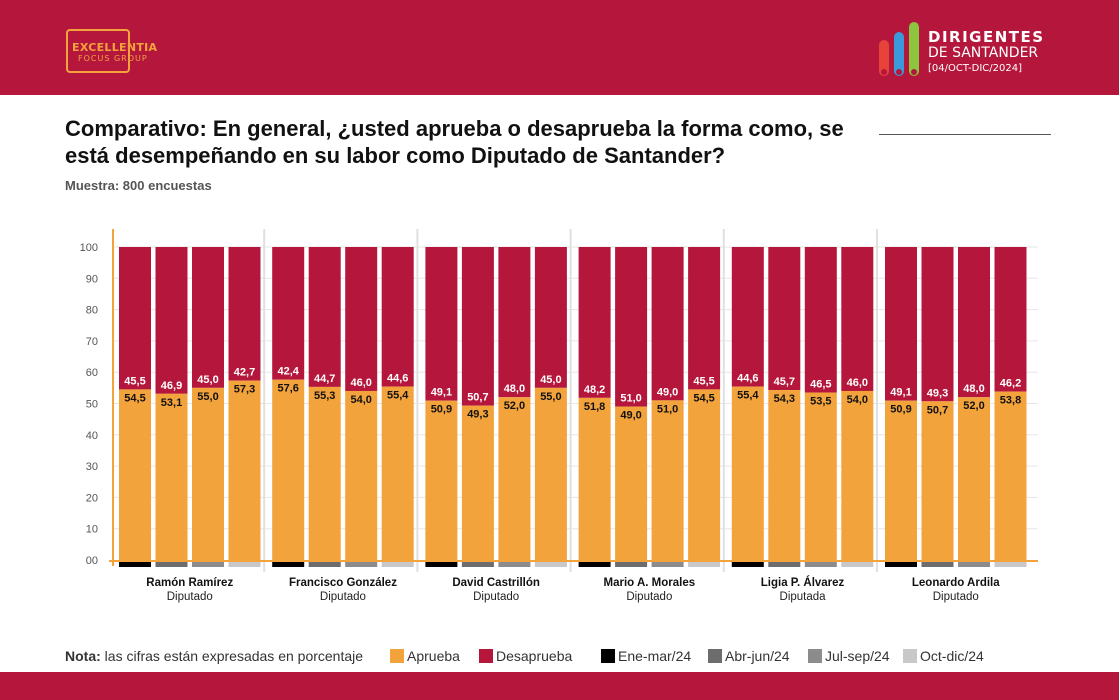  I want to click on data-label-desaprueba: 51,0, so click(630, 399).